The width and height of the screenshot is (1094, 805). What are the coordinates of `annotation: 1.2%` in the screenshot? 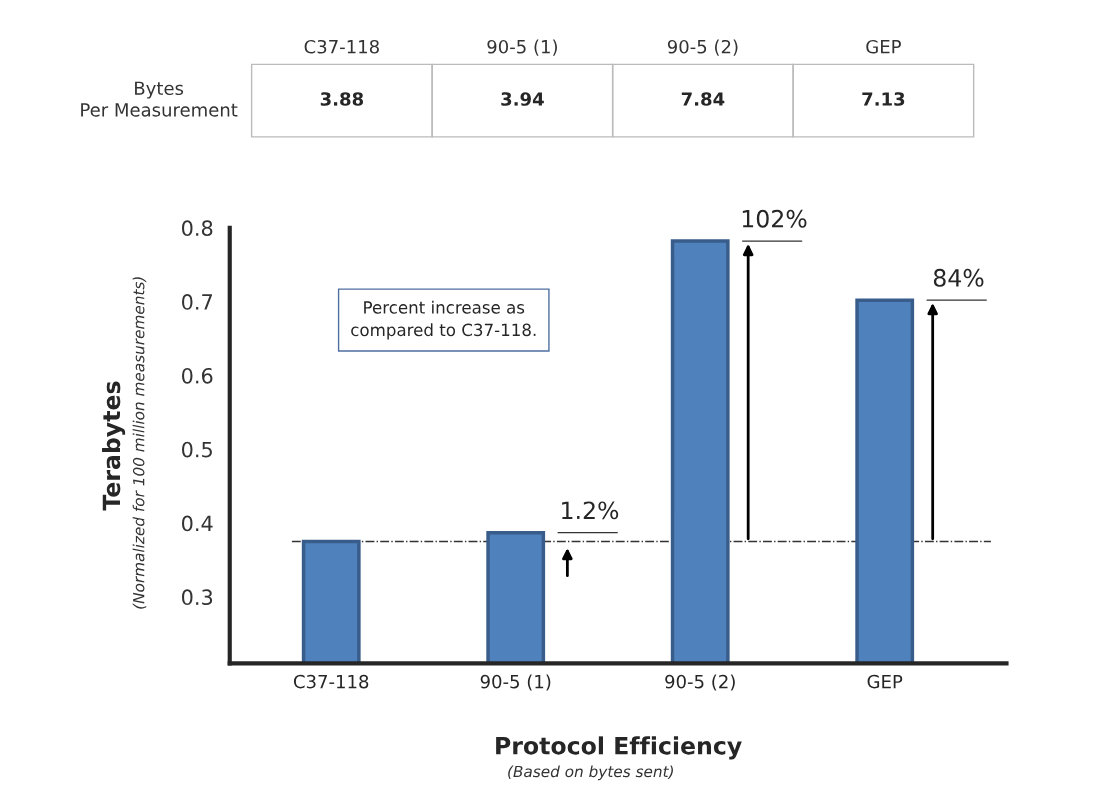 It's located at (590, 510).